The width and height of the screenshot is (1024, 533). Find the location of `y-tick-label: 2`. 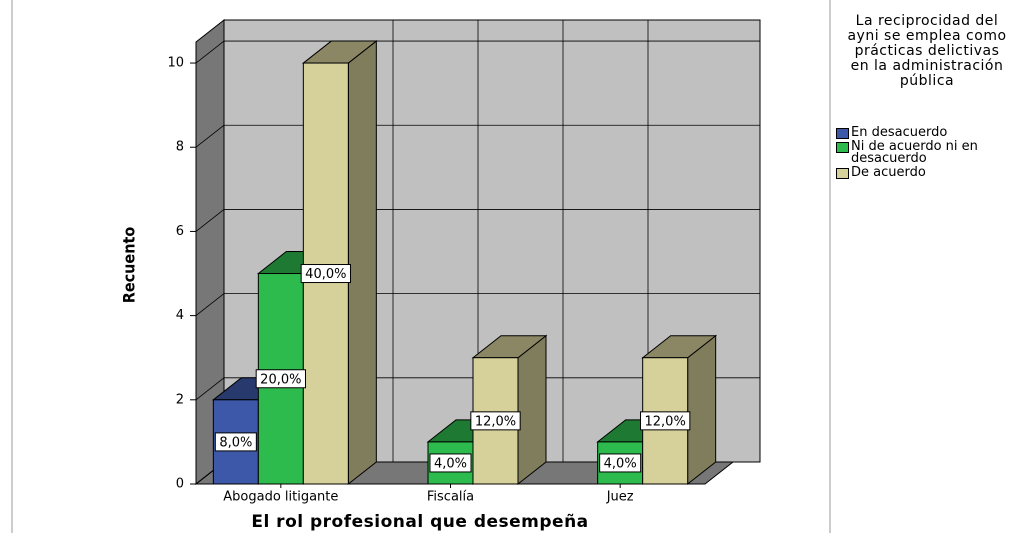

y-tick-label: 2 is located at coordinates (180, 399).